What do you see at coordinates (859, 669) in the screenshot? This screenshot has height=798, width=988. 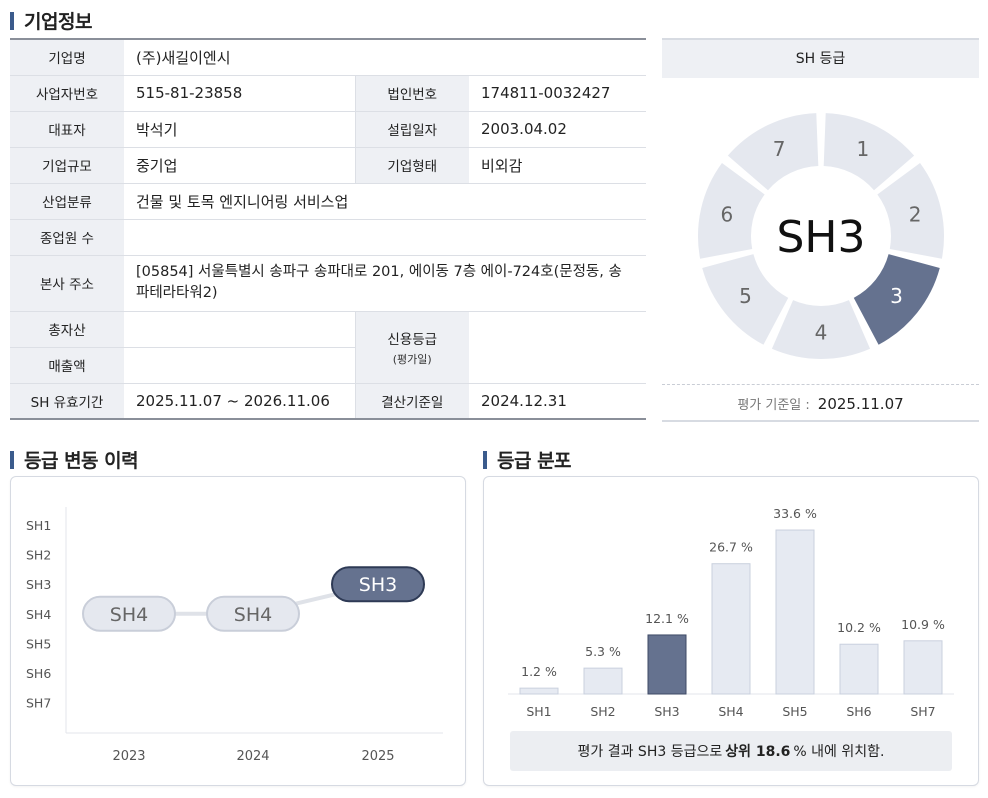 I see `dist-bar-SH6` at bounding box center [859, 669].